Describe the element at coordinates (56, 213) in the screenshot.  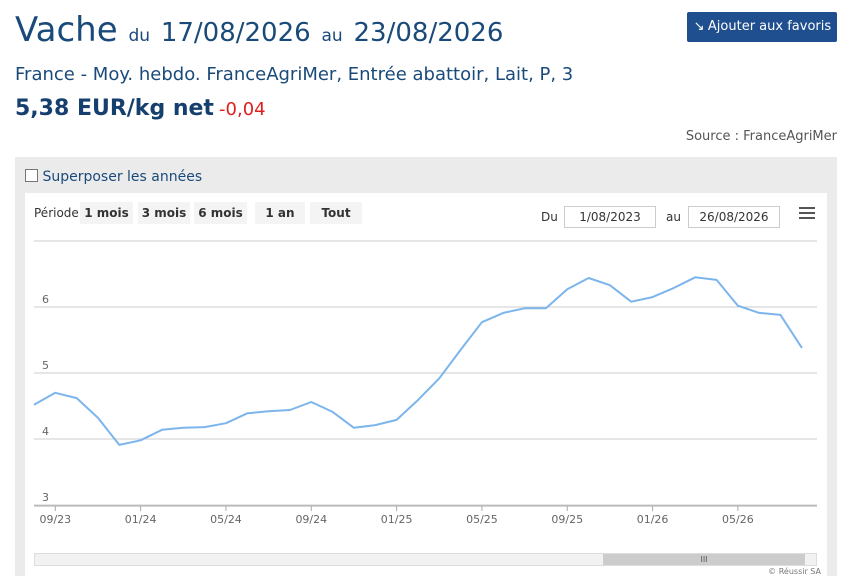
I see `period-label: Période` at that location.